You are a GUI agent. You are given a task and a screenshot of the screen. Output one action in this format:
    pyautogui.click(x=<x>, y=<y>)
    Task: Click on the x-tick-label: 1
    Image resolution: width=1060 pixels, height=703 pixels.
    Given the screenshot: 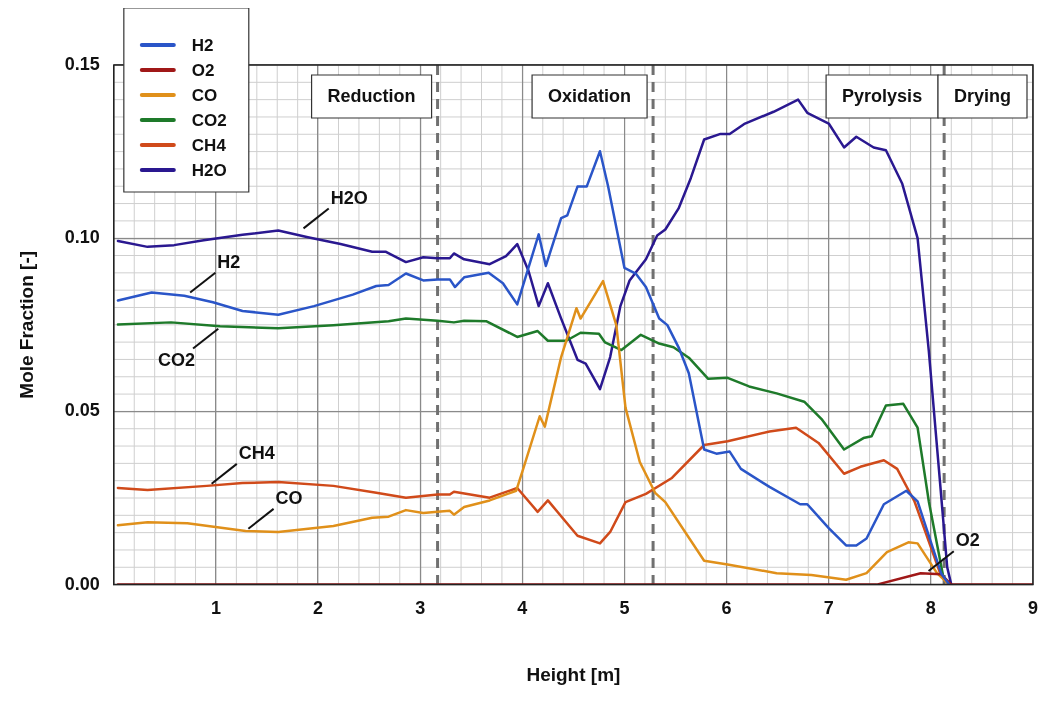 What is the action you would take?
    pyautogui.click(x=215, y=608)
    